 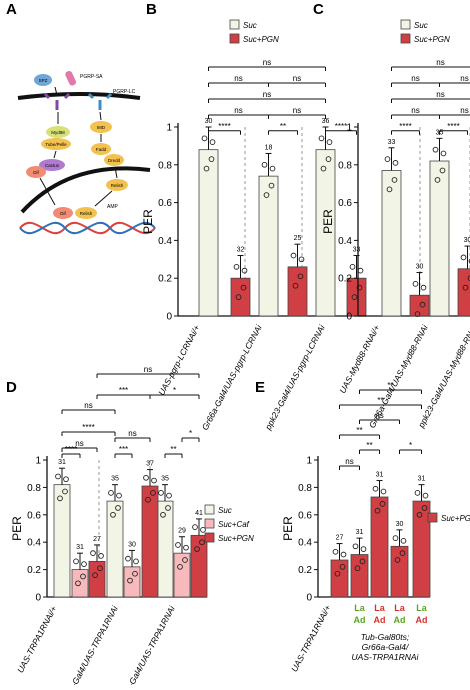 What do you see at coordinates (86, 213) in the screenshot?
I see `relish-nuclear-label: Relish` at bounding box center [86, 213].